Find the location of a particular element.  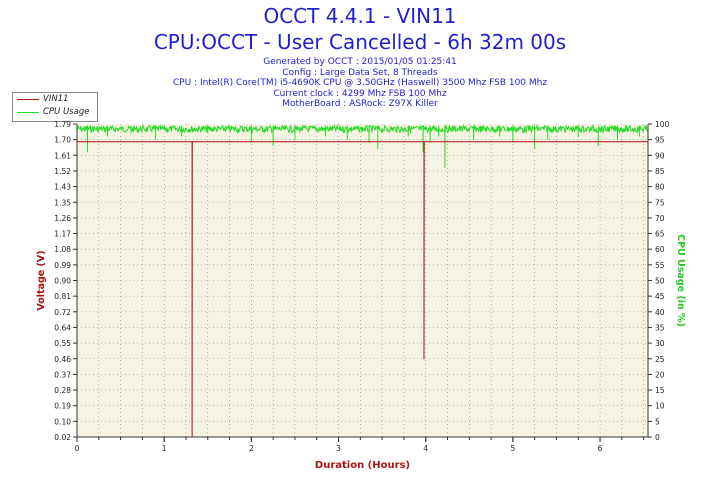

chart-subtitle: CPU:OCCT - User Cancelled - 6h 32m 00s is located at coordinates (360, 42).